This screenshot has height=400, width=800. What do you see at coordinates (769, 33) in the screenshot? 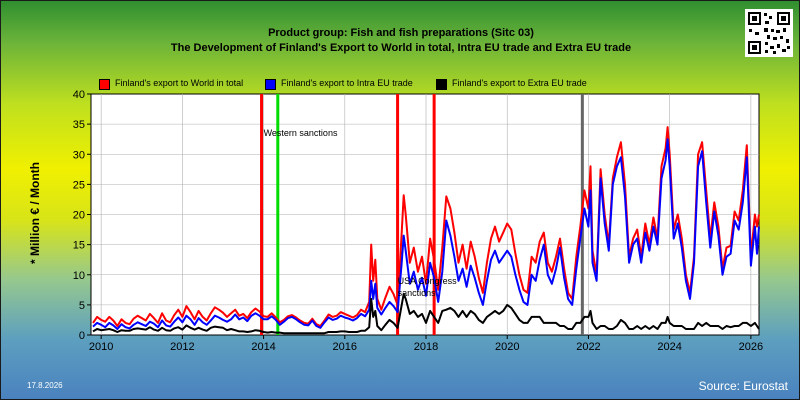
I see `qr-code-icon` at bounding box center [769, 33].